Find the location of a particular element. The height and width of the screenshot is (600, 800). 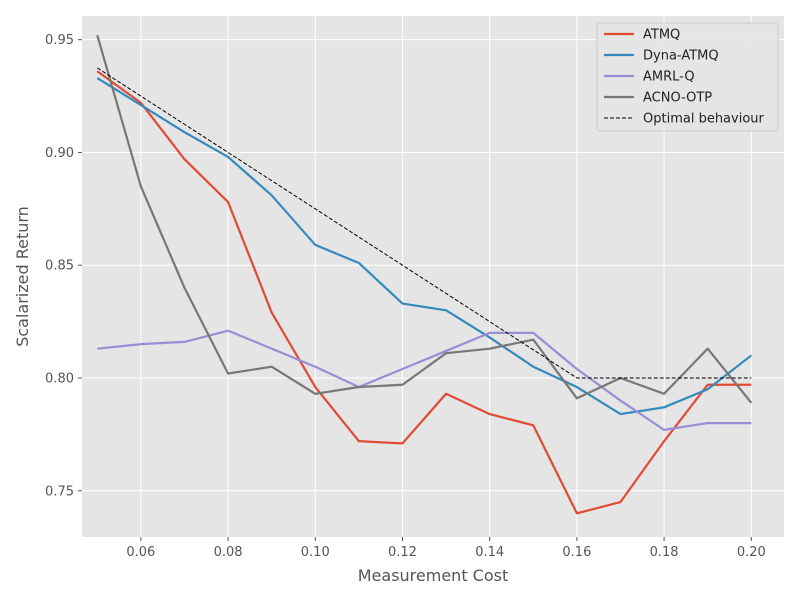

x-axis-ticks: 0.06 0.08 0.10 0.12 0.14 0.16 0.18 0.20 is located at coordinates (446, 548).